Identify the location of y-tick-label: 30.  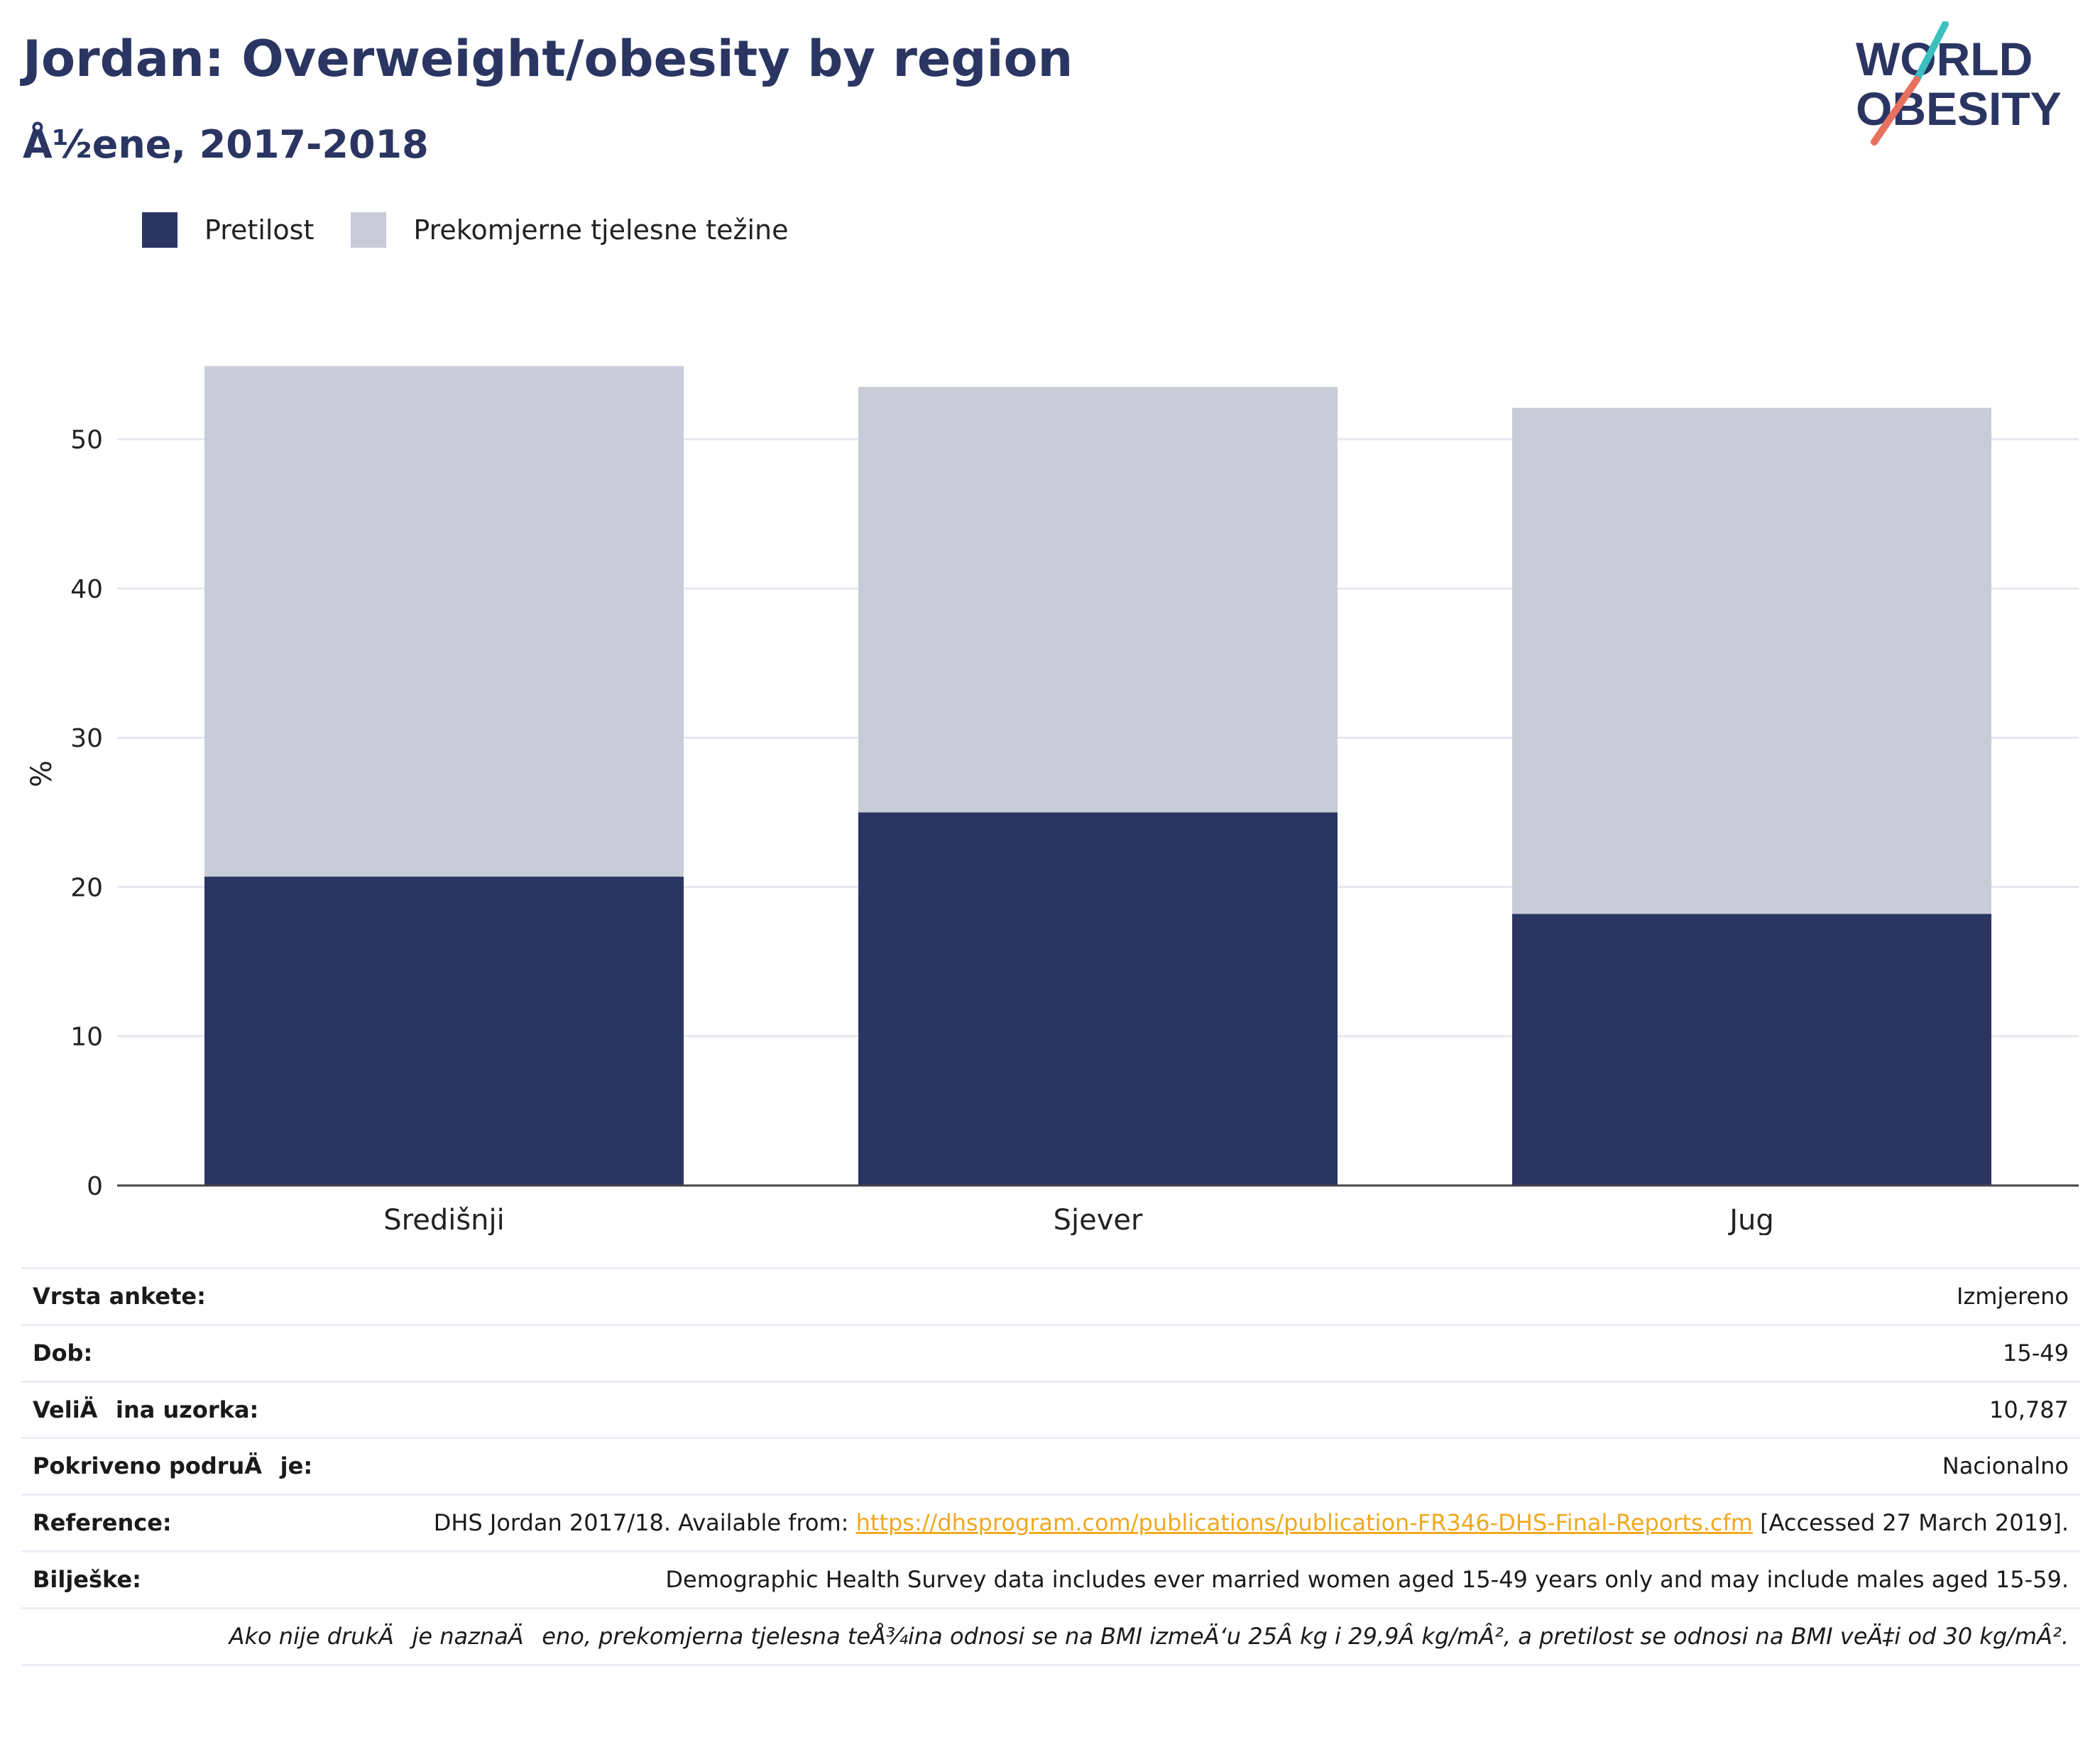
(86, 738).